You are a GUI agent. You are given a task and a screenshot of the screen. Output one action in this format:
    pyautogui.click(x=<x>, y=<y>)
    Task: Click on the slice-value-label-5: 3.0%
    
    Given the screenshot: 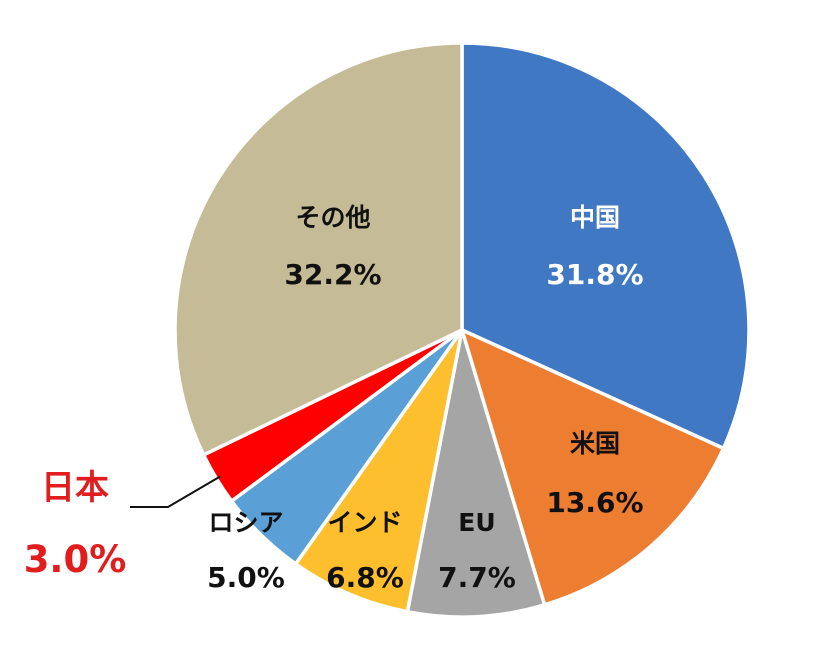 What is the action you would take?
    pyautogui.click(x=75, y=559)
    